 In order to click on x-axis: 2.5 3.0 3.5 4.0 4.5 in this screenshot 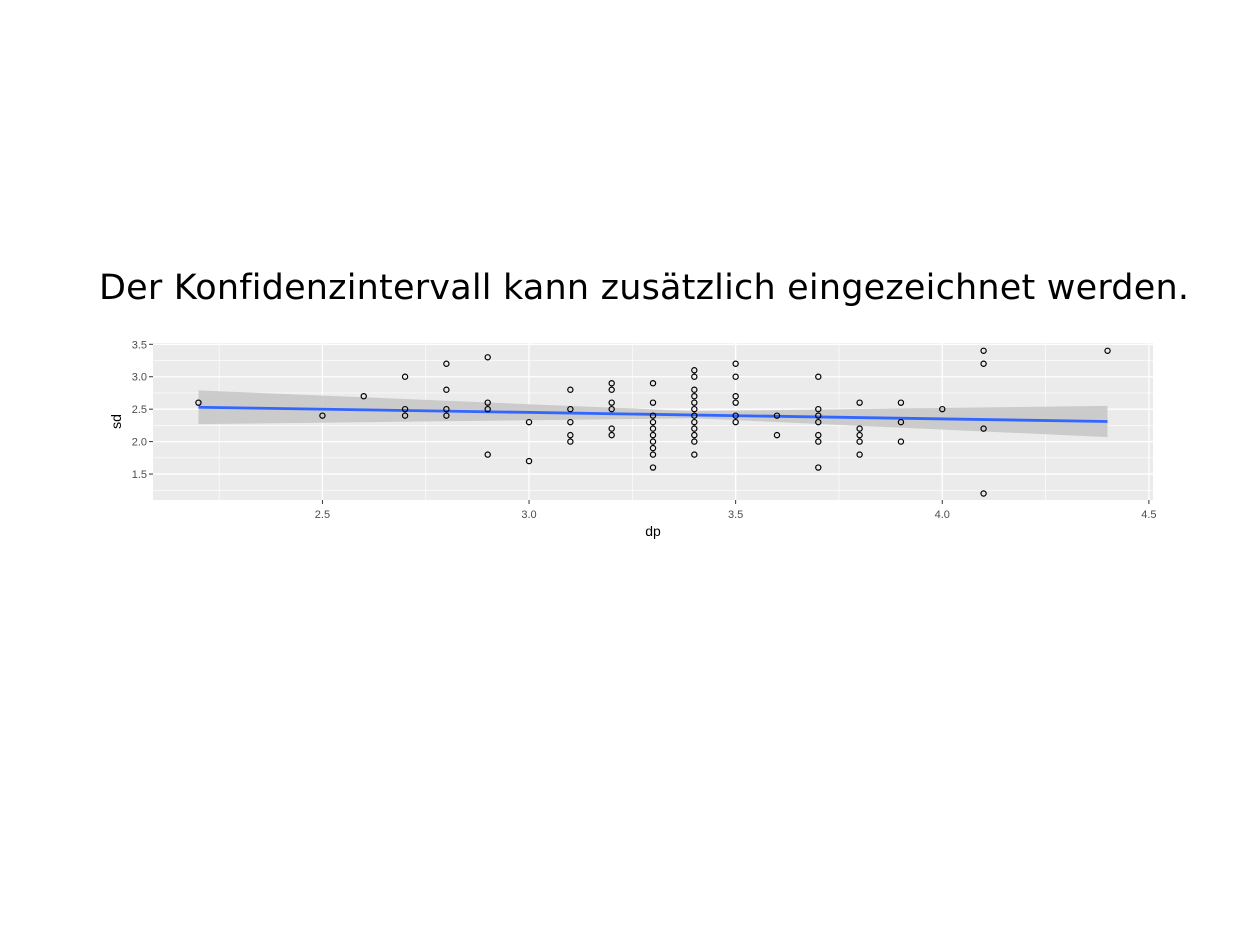, I will do `click(736, 510)`.